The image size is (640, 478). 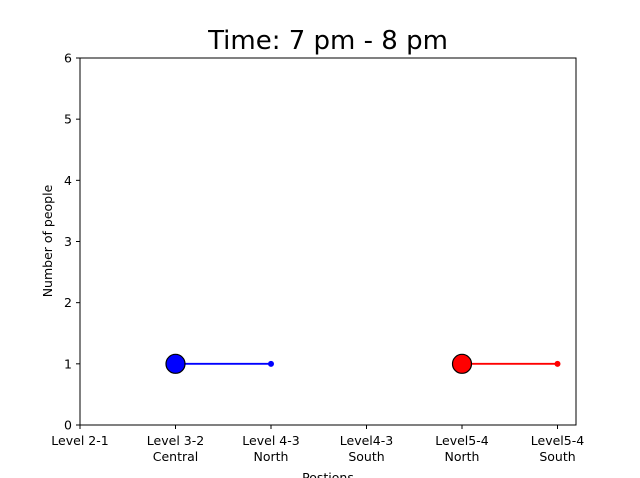 I want to click on y-axis-label: Number of people, so click(x=47, y=240).